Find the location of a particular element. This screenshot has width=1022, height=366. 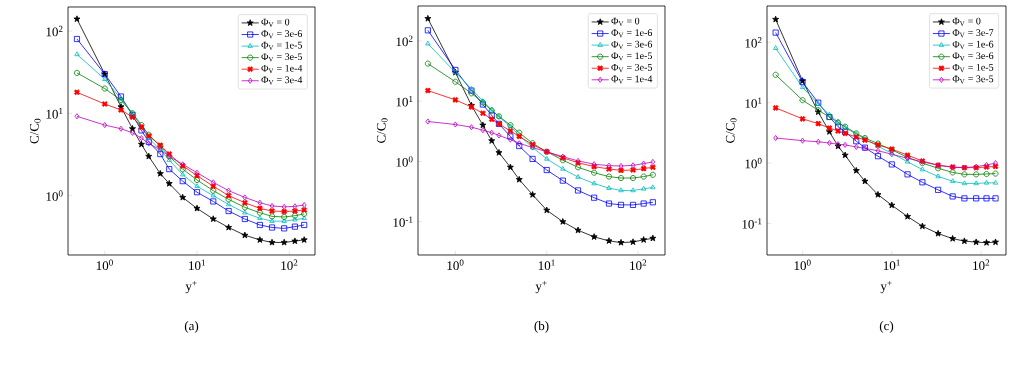

legend-label: Φ$_{V}$ = 3e-4 is located at coordinates (282, 80).